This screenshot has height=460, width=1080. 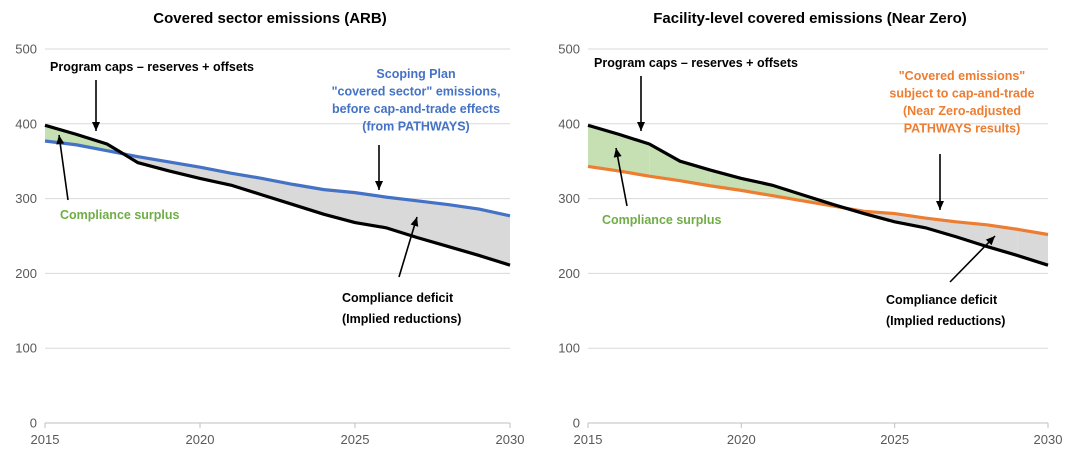 I want to click on annotation-emissions: "Covered emissions", so click(x=962, y=76).